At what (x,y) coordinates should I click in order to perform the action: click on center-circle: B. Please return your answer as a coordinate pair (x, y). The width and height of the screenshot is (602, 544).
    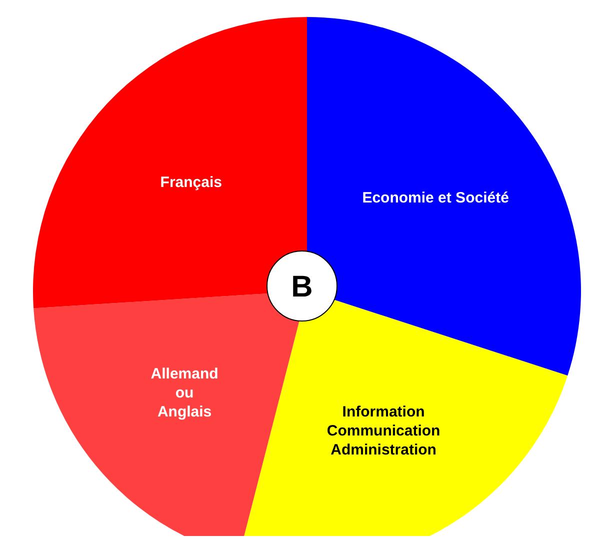
    Looking at the image, I should click on (302, 286).